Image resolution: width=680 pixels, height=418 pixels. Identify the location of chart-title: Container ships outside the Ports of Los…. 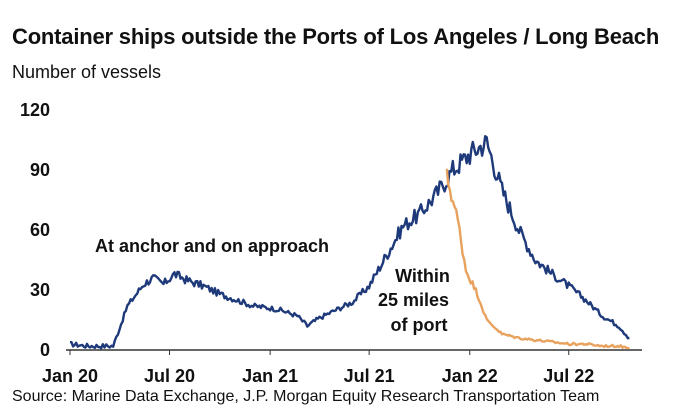
(336, 36).